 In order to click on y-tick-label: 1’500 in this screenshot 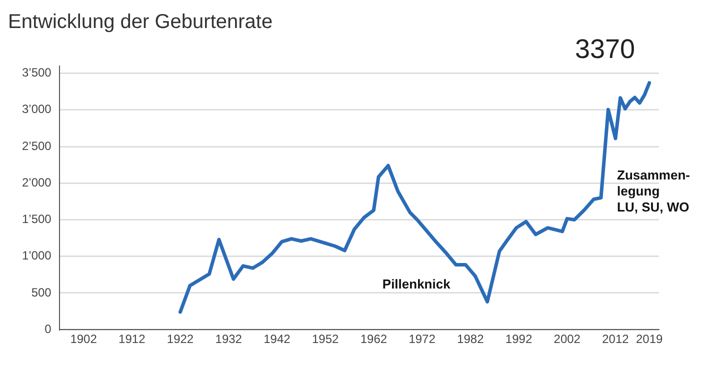, I will do `click(37, 219)`.